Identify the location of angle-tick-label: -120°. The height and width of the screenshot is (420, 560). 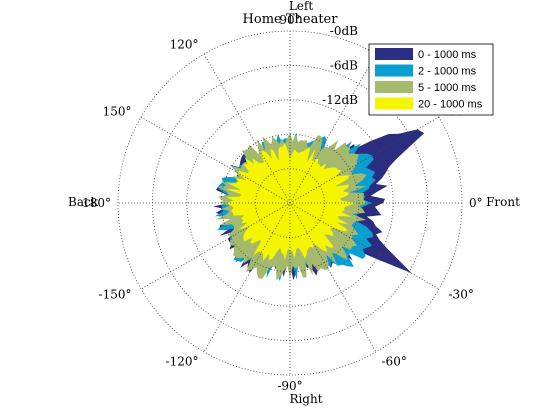
(182, 362).